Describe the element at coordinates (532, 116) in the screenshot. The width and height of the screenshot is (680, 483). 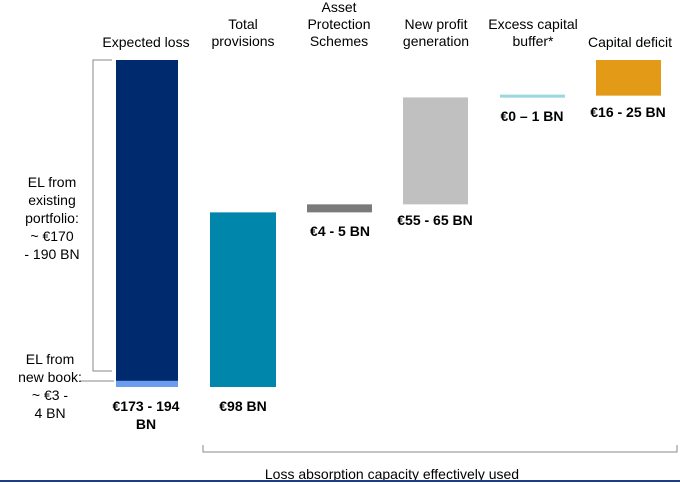
I see `value-label-excess-capital-buffer: €0 – 1 BN` at that location.